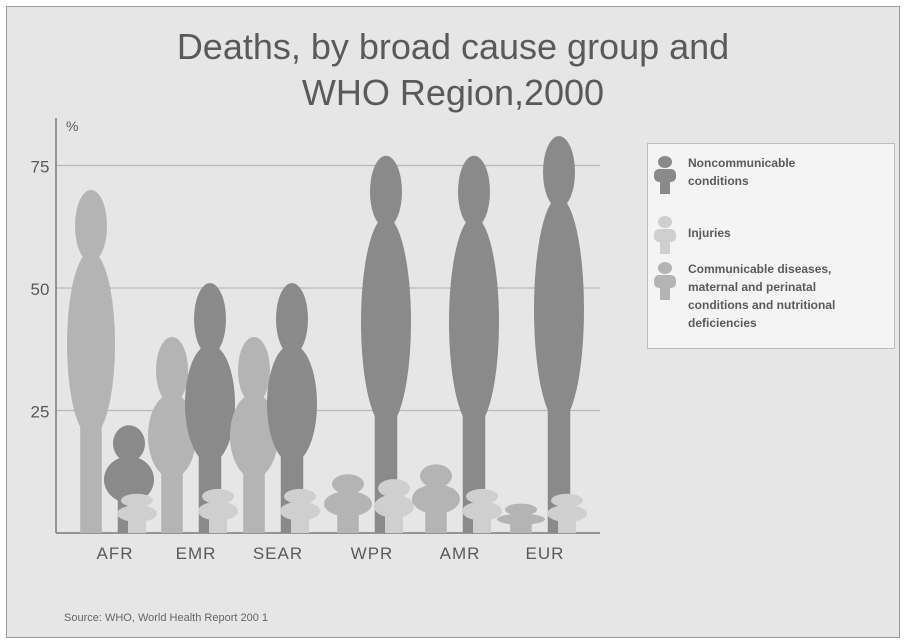 The height and width of the screenshot is (642, 906). What do you see at coordinates (460, 553) in the screenshot?
I see `x-tick-label: AMR` at bounding box center [460, 553].